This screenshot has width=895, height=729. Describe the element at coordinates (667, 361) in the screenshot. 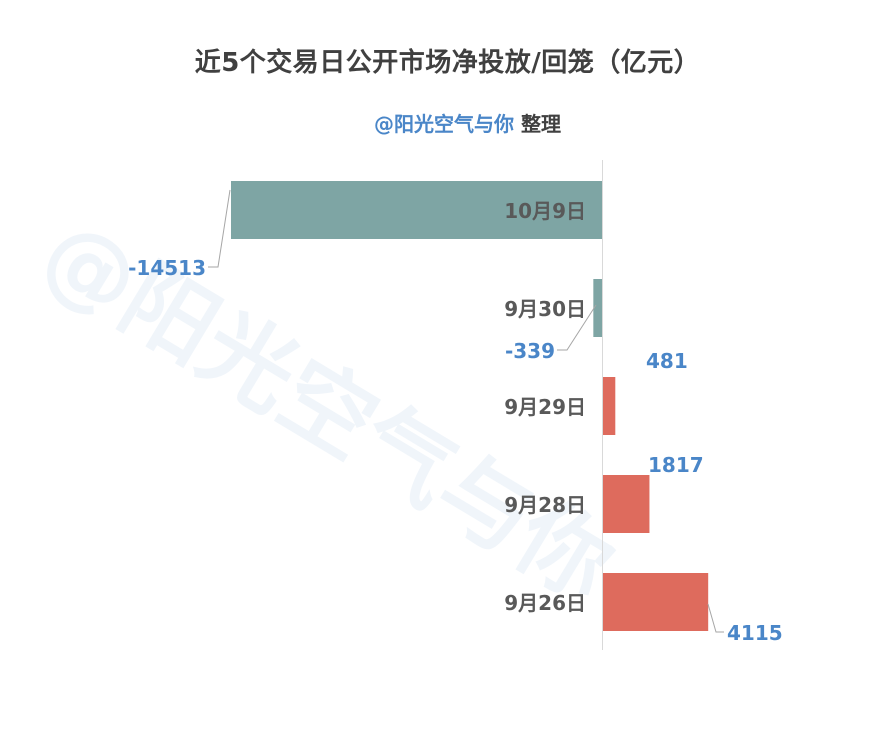

I see `data-label: 481` at that location.